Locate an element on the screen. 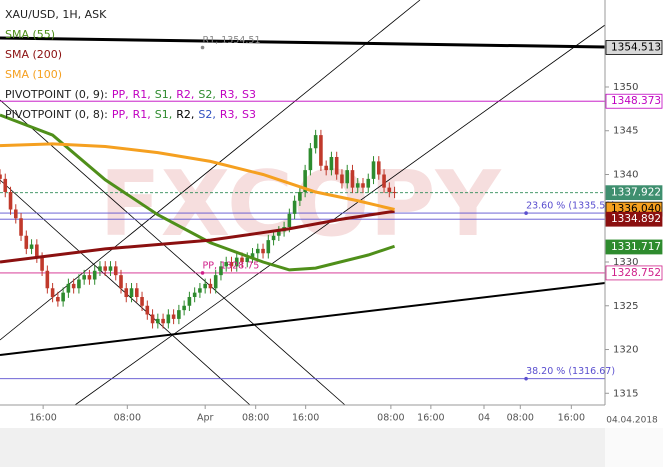  legend-title: XAU/USD, 1H, ASK is located at coordinates (56, 14).